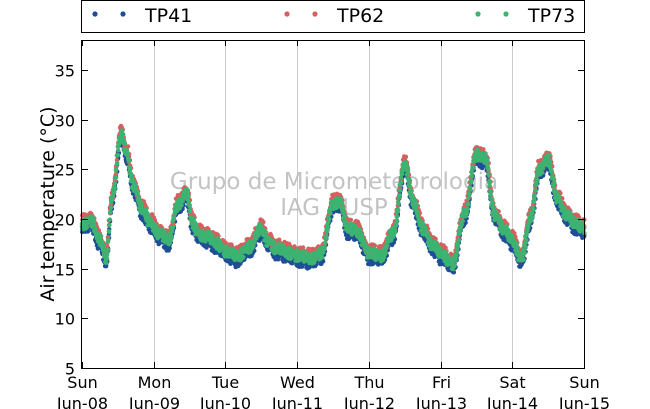  What do you see at coordinates (65, 71) in the screenshot?
I see `y-tick-label: 35` at bounding box center [65, 71].